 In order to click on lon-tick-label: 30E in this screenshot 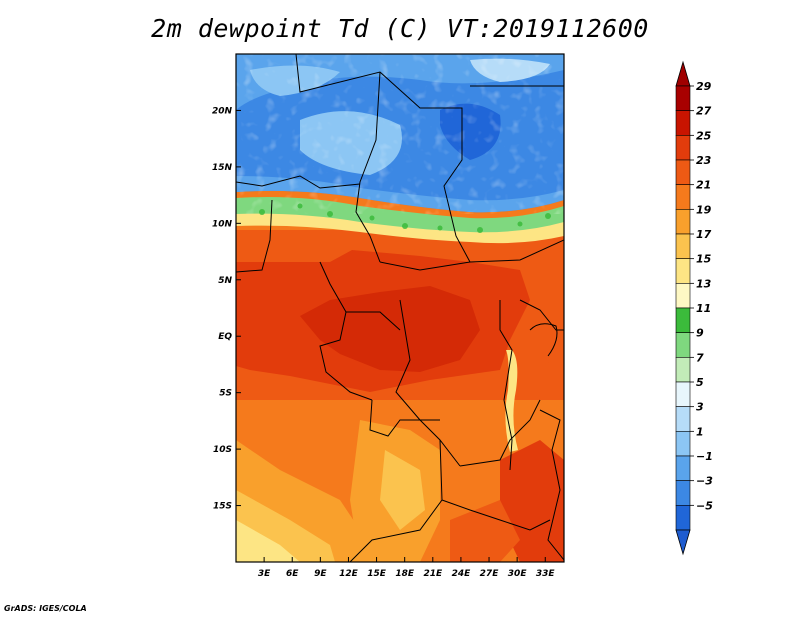, I will do `click(518, 574)`.